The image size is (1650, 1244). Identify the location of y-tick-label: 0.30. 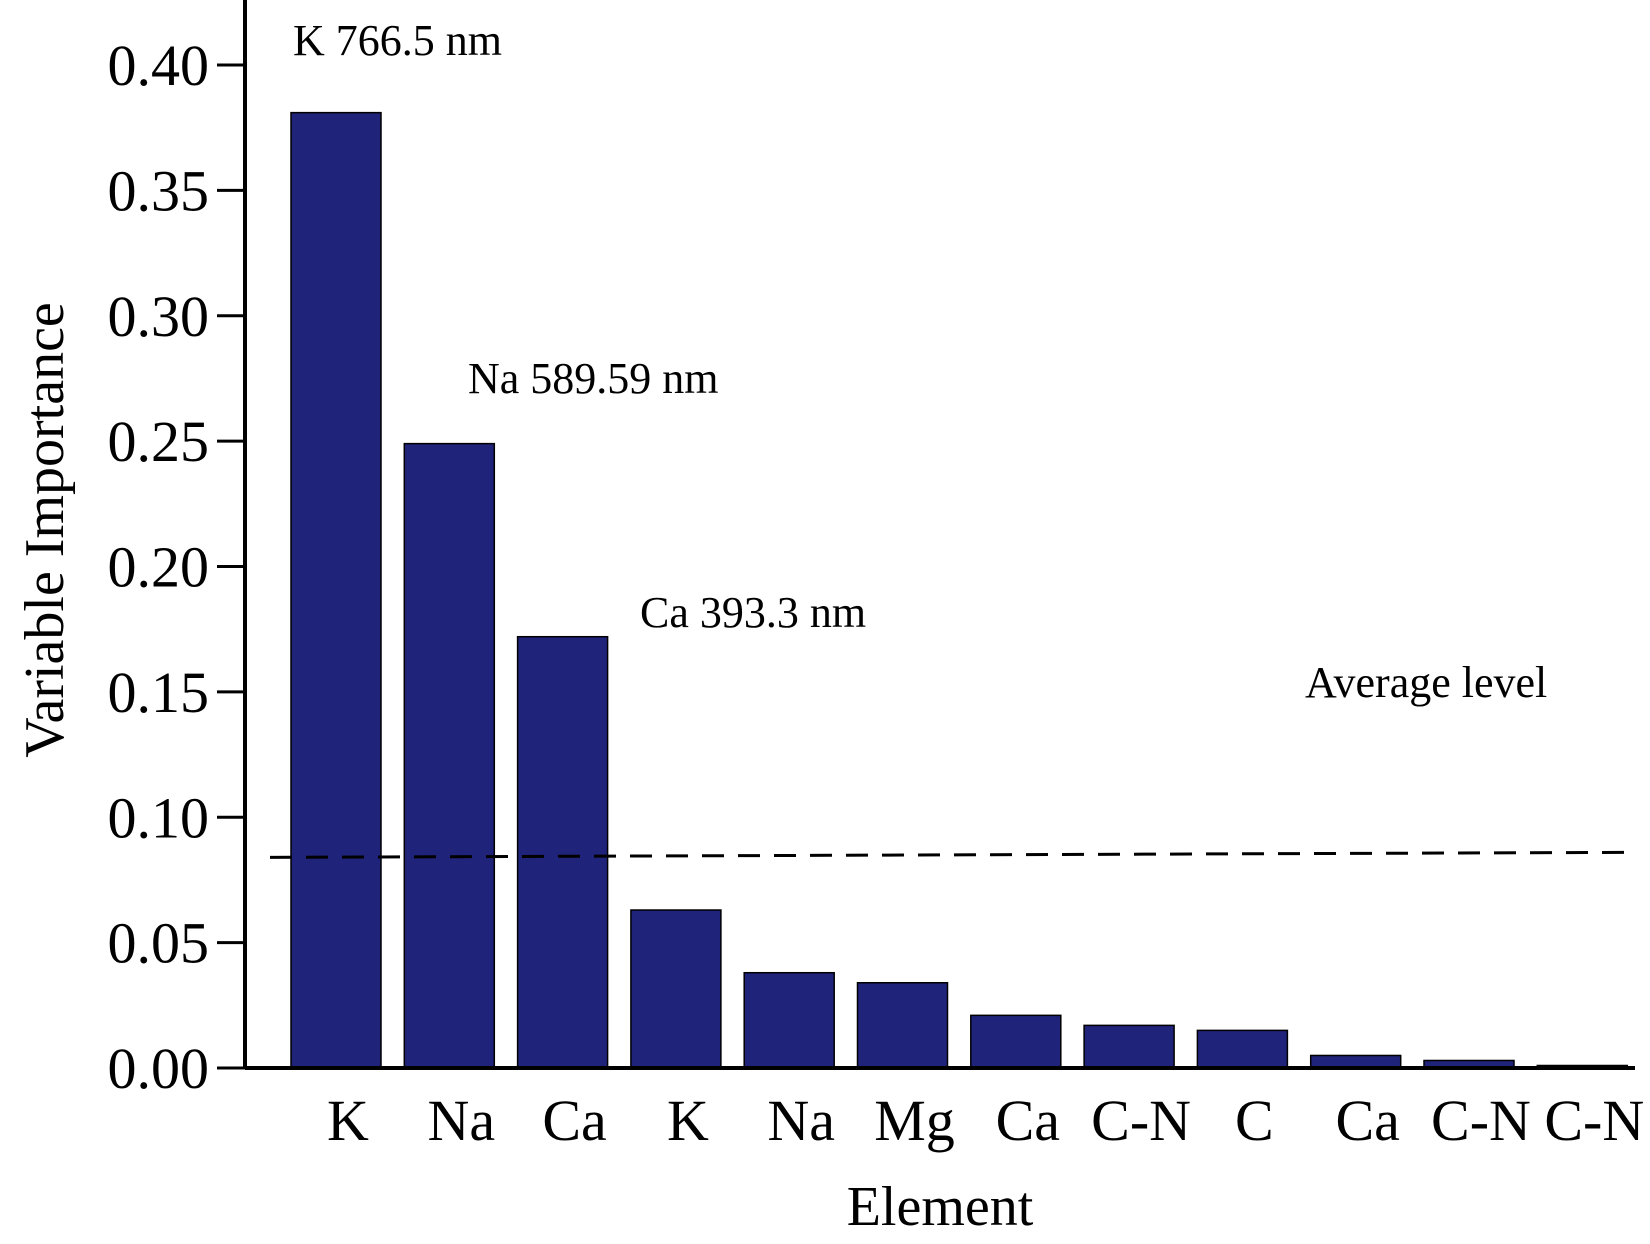
(159, 316).